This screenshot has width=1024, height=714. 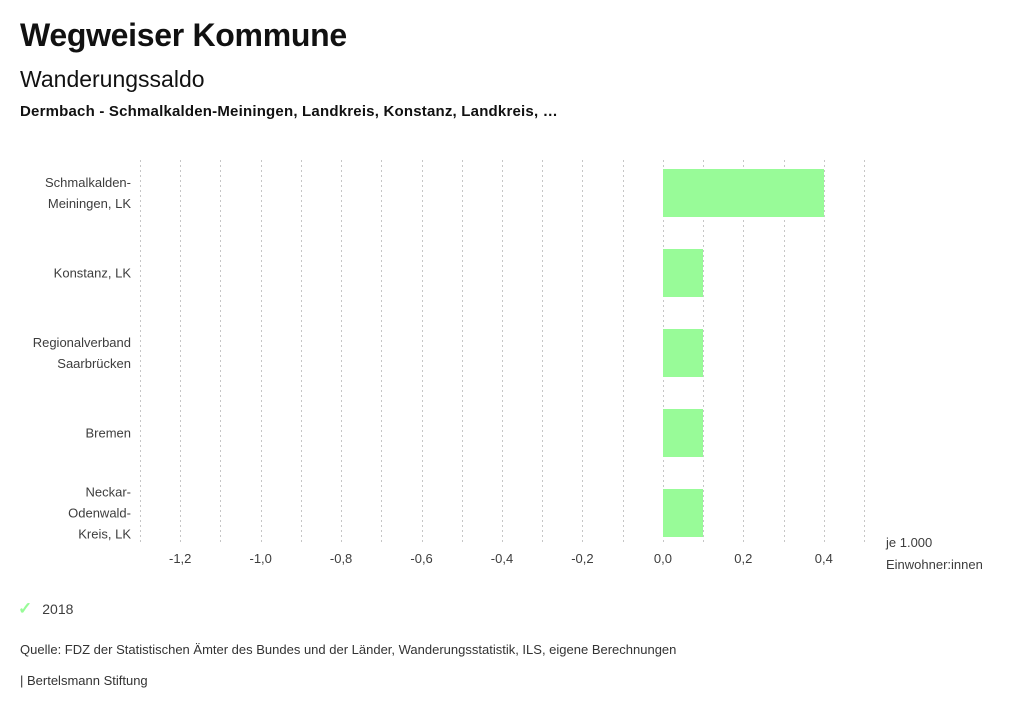 I want to click on checkmark-icon: ✓, so click(x=25, y=608).